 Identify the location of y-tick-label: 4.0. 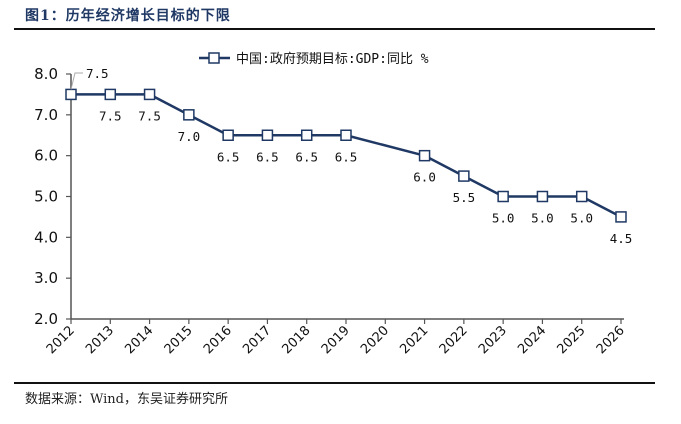
(46, 237).